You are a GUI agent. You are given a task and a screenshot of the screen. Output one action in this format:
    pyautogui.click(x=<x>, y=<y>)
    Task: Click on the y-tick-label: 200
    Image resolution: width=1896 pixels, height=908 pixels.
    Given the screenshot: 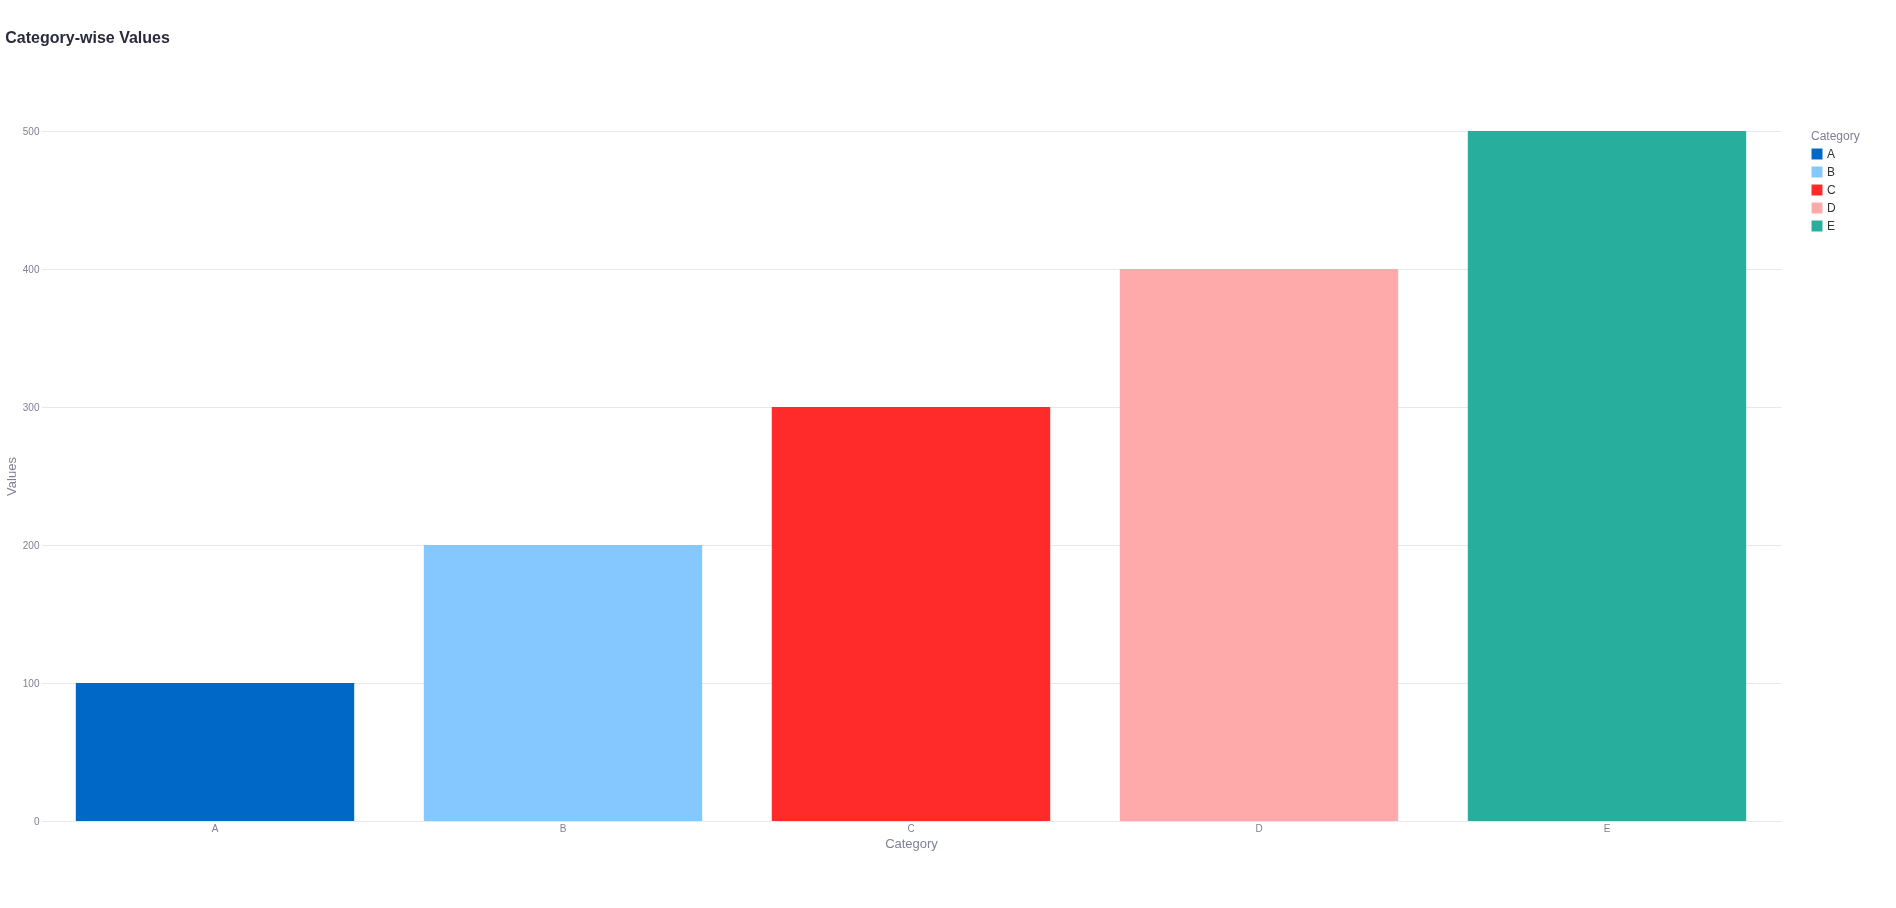 What is the action you would take?
    pyautogui.click(x=31, y=545)
    